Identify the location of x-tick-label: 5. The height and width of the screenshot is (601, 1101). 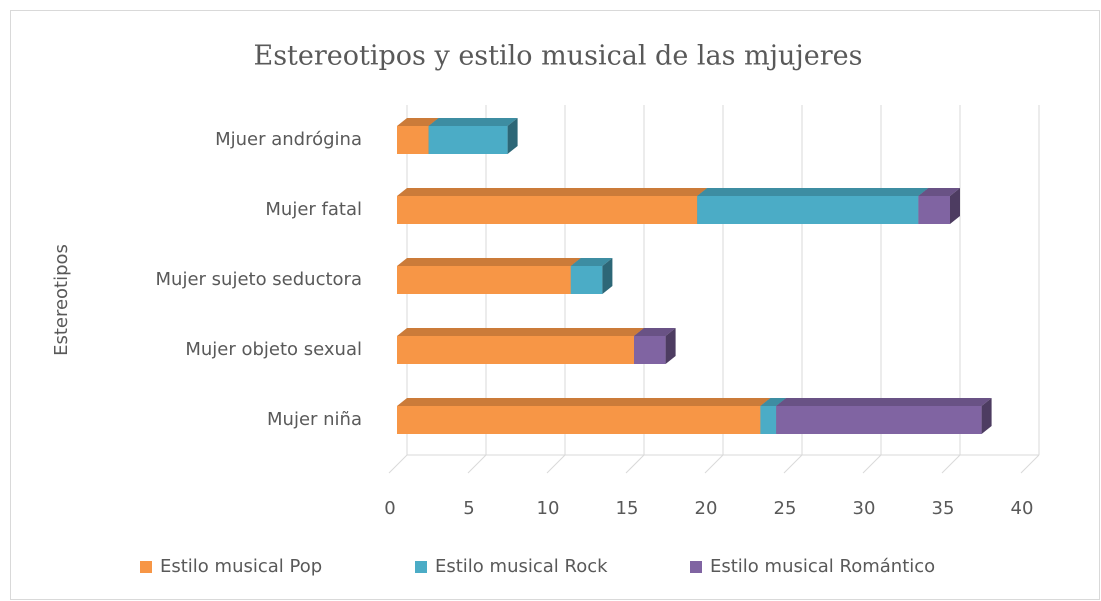
(468, 508).